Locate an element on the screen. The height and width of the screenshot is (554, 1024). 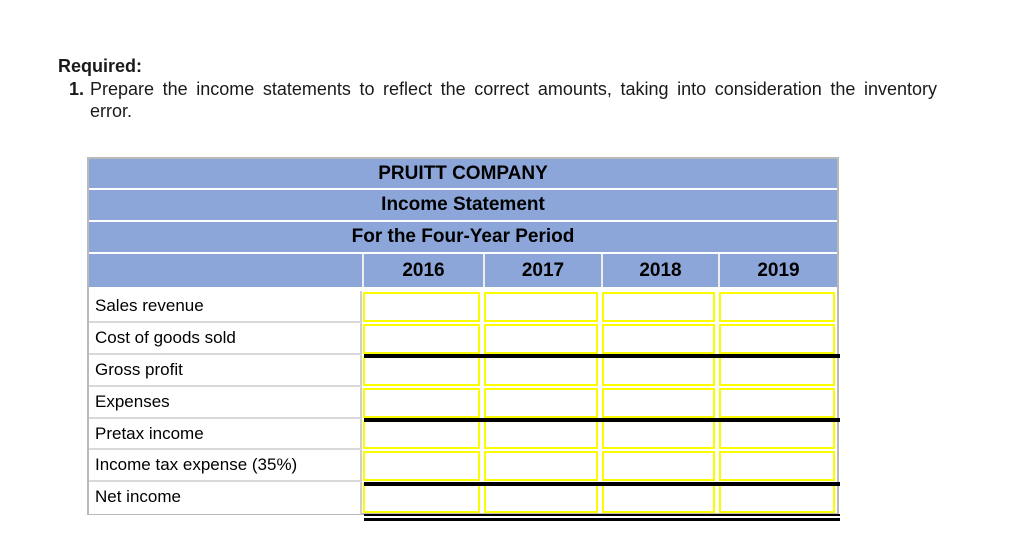
subtotal-rule-cogs is located at coordinates (602, 356).